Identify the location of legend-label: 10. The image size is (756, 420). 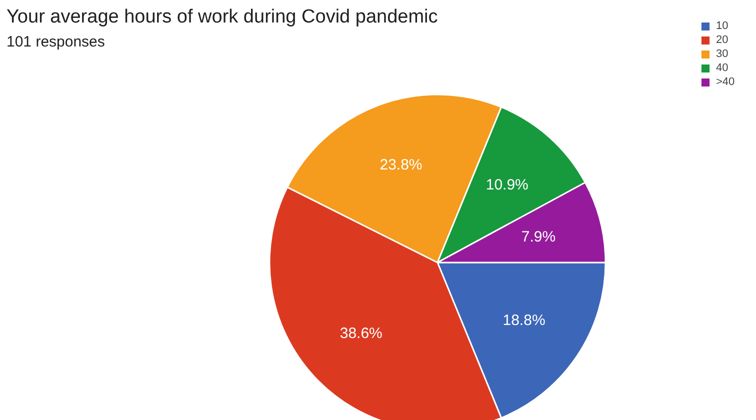
(723, 26).